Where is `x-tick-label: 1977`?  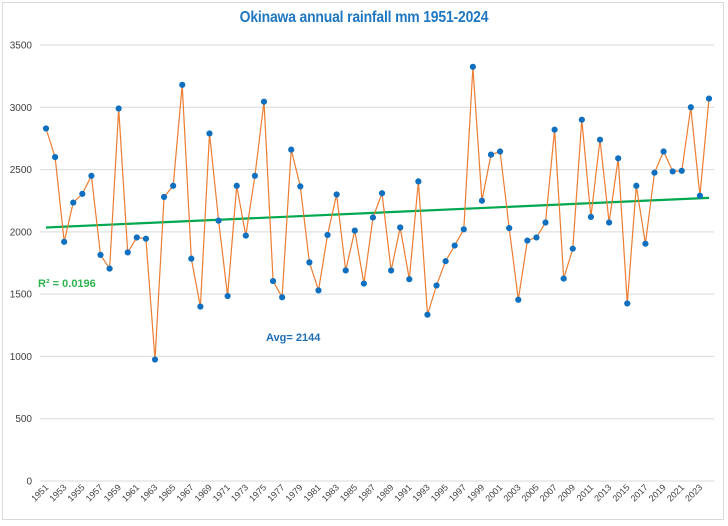 x-tick-label: 1977 is located at coordinates (275, 492).